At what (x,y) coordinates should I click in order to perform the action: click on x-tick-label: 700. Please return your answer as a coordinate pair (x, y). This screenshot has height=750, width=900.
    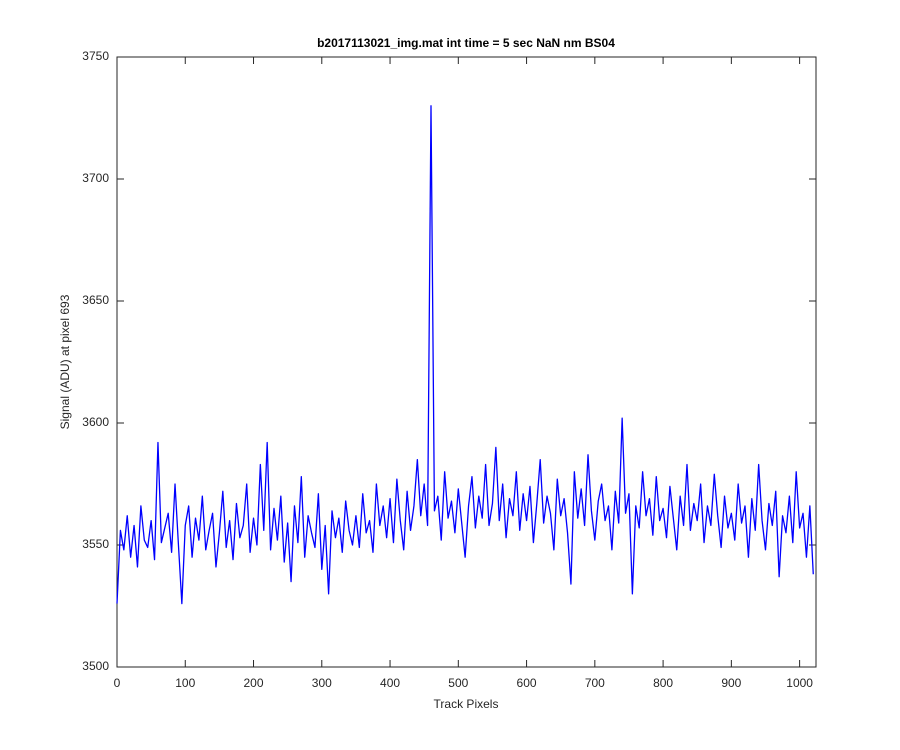
    Looking at the image, I should click on (595, 683).